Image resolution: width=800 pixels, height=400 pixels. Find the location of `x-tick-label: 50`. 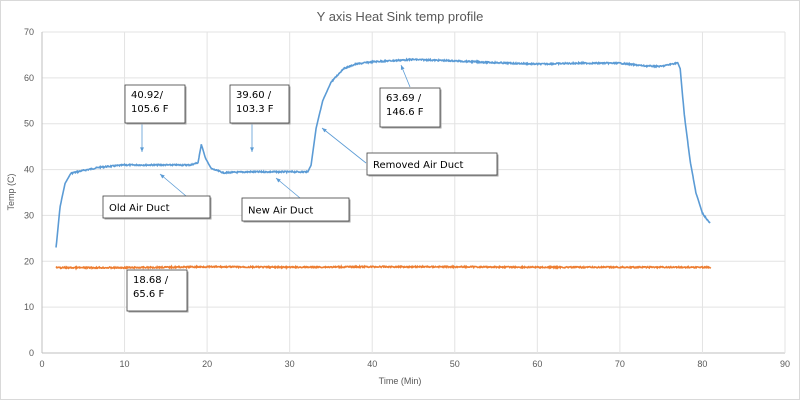

x-tick-label: 50 is located at coordinates (455, 364).